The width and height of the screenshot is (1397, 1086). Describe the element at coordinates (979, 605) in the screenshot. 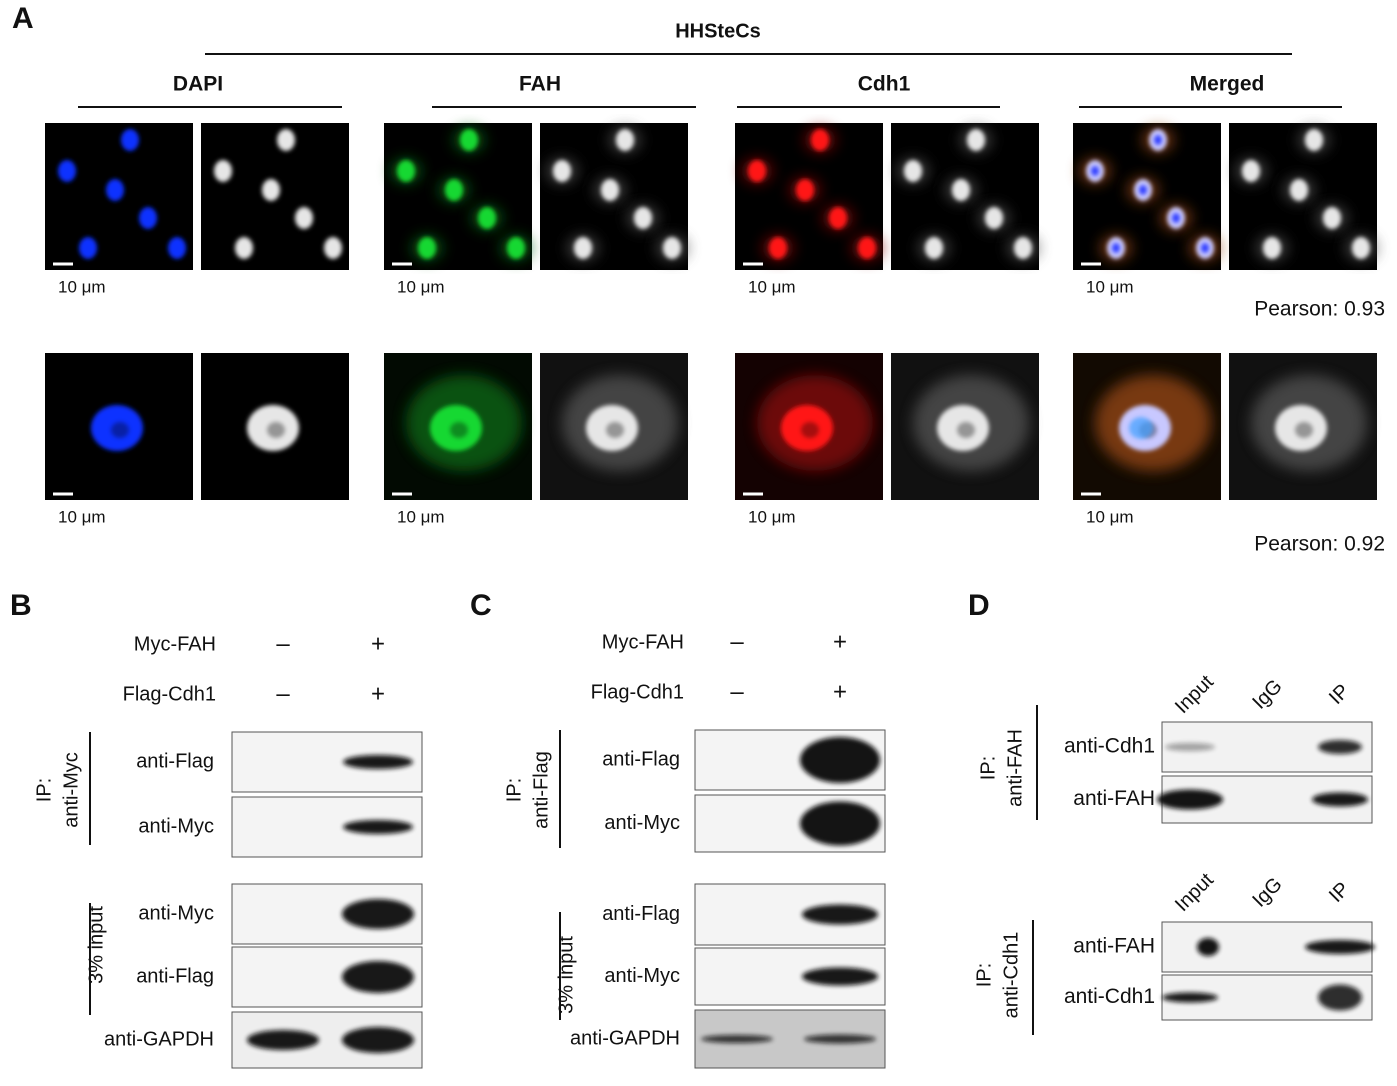

I see `panel-label: D` at that location.